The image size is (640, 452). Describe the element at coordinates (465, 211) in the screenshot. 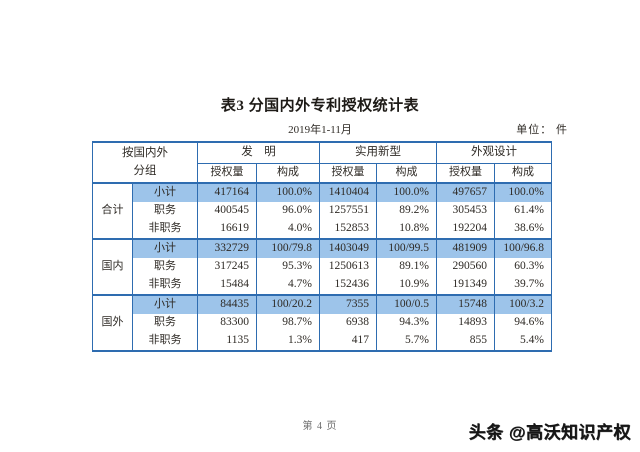

I see `table-cell: 305453` at that location.